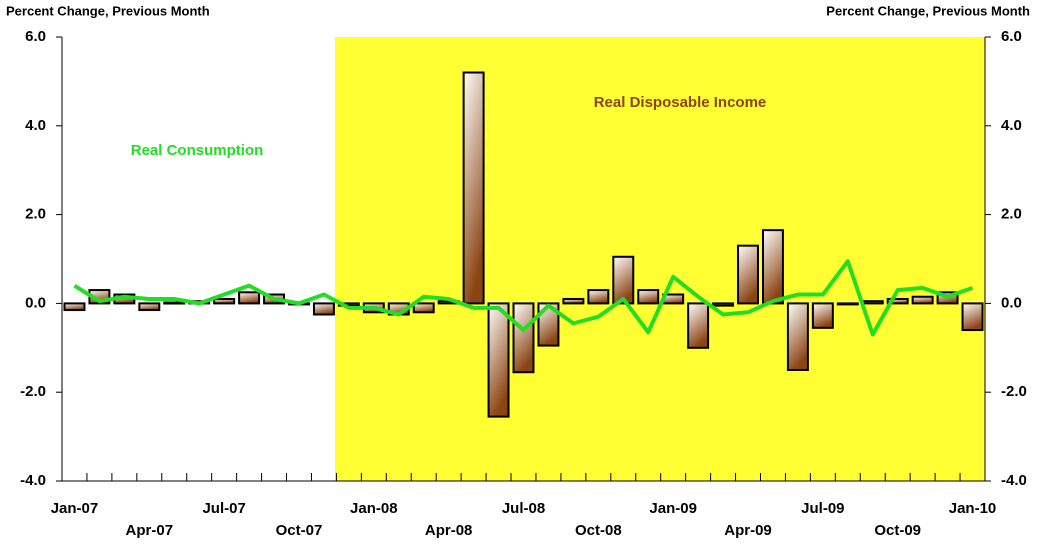 The height and width of the screenshot is (550, 1040). What do you see at coordinates (35, 125) in the screenshot?
I see `y-tick-label: 4.0` at bounding box center [35, 125].